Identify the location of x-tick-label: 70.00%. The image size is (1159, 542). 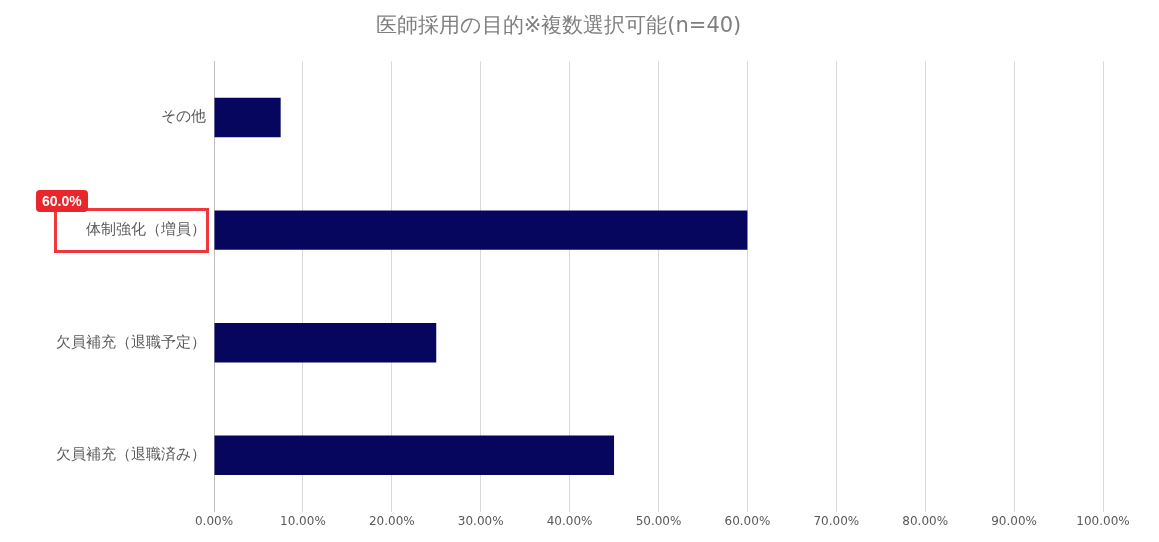
(836, 520).